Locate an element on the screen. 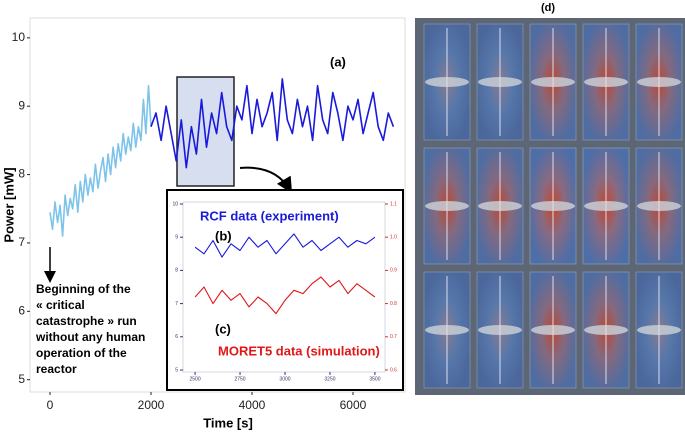 The width and height of the screenshot is (685, 433). y2-tick-label: 1.1 is located at coordinates (393, 204).